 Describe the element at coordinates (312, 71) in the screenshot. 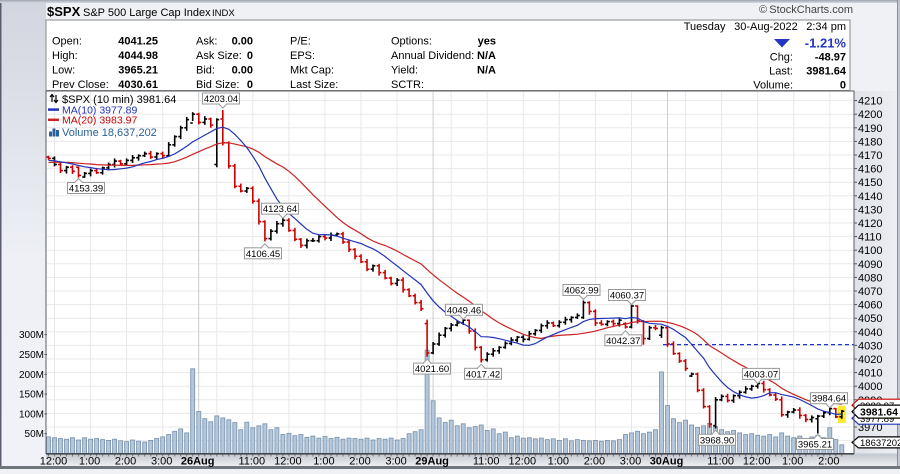

I see `svg-text: Mkt Cap:` at that location.